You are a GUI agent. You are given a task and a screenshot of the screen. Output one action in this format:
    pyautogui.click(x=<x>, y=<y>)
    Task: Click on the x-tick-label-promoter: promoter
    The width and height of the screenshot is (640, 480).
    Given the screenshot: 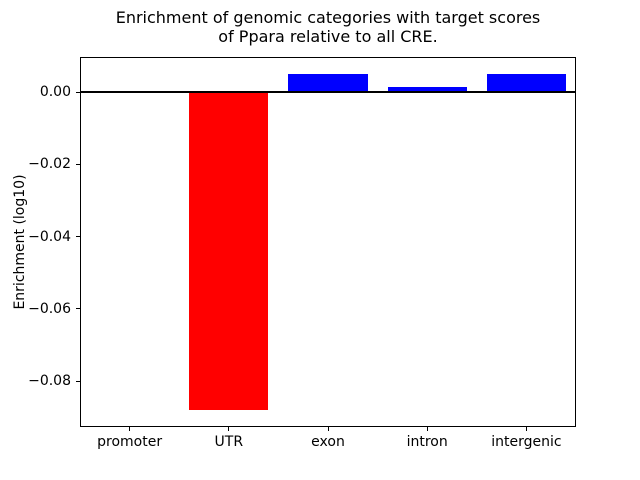 What is the action you would take?
    pyautogui.click(x=130, y=442)
    